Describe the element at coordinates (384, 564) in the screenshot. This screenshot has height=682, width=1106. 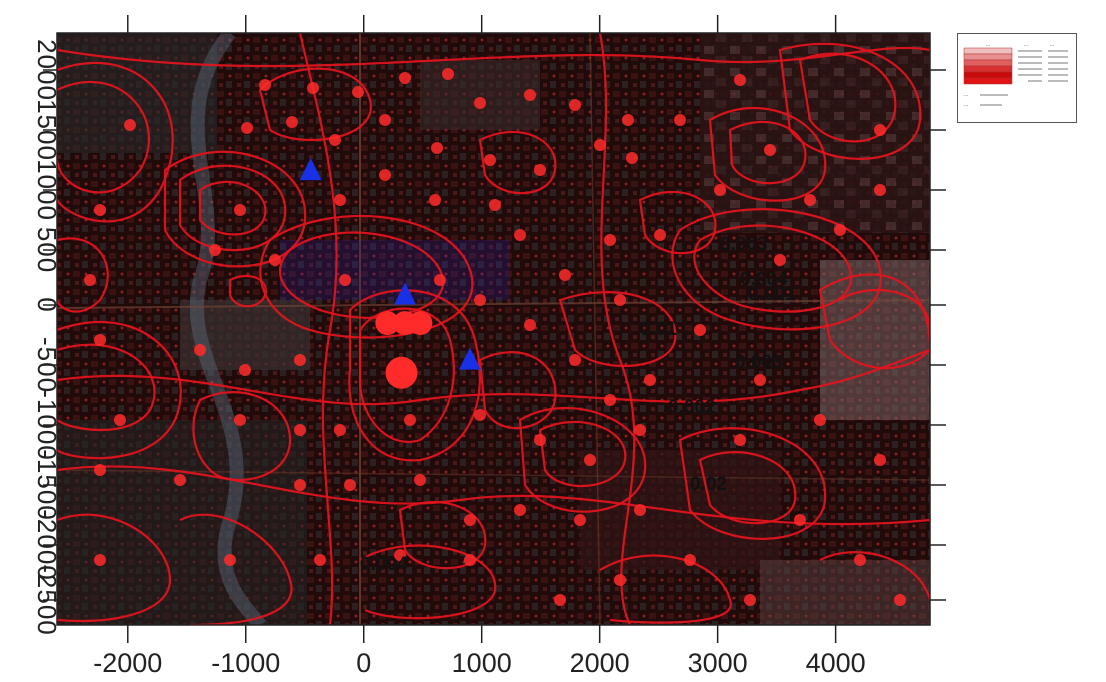
I see `contour-label: 0.004` at that location.